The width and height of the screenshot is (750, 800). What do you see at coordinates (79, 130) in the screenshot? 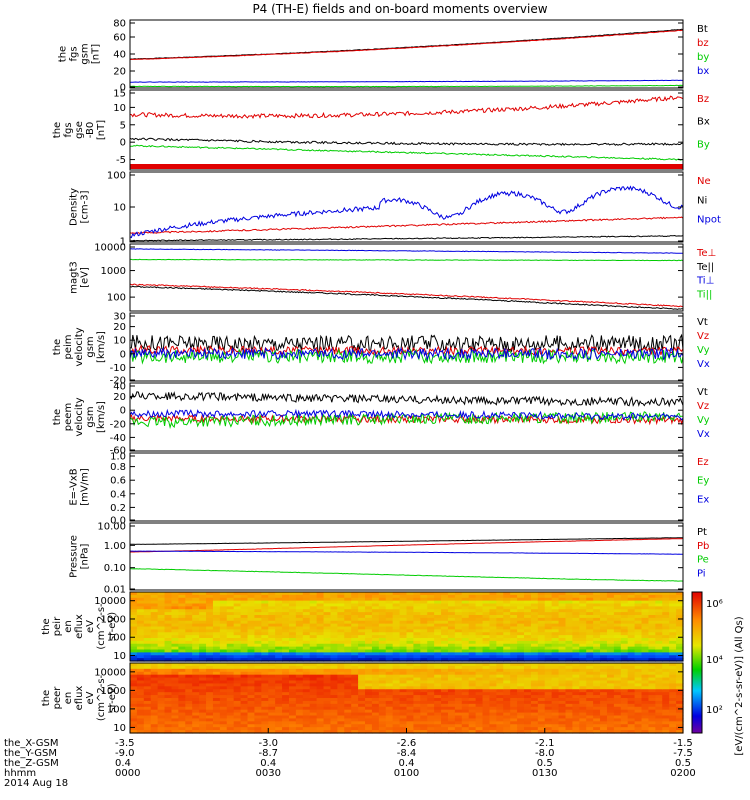
I see `fgs_gse-ylabel: the fgs gse -B0 [nT]` at bounding box center [79, 130].